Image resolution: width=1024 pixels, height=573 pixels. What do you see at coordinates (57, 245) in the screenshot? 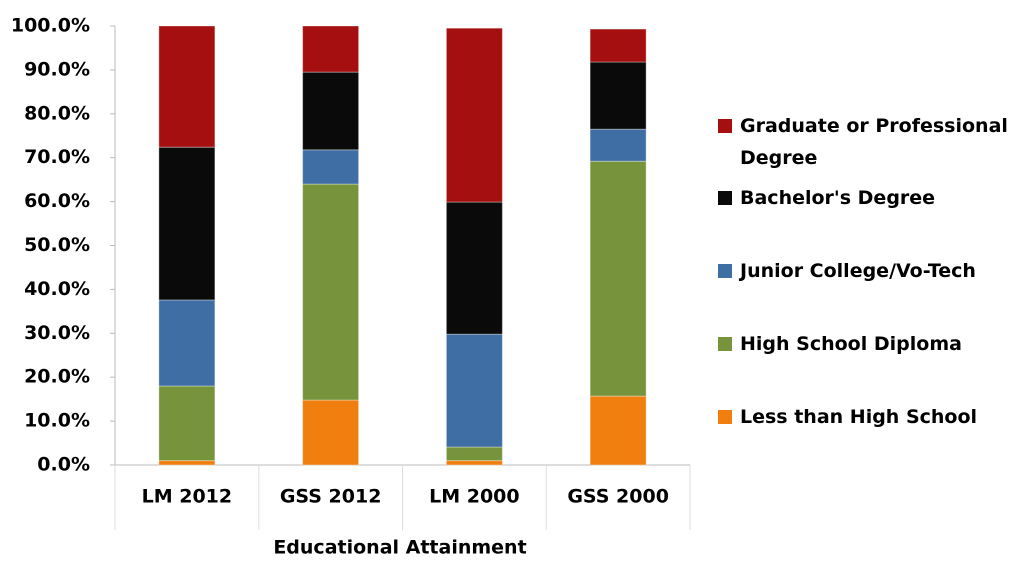
I see `y-tick-label: 50.0%` at bounding box center [57, 245].